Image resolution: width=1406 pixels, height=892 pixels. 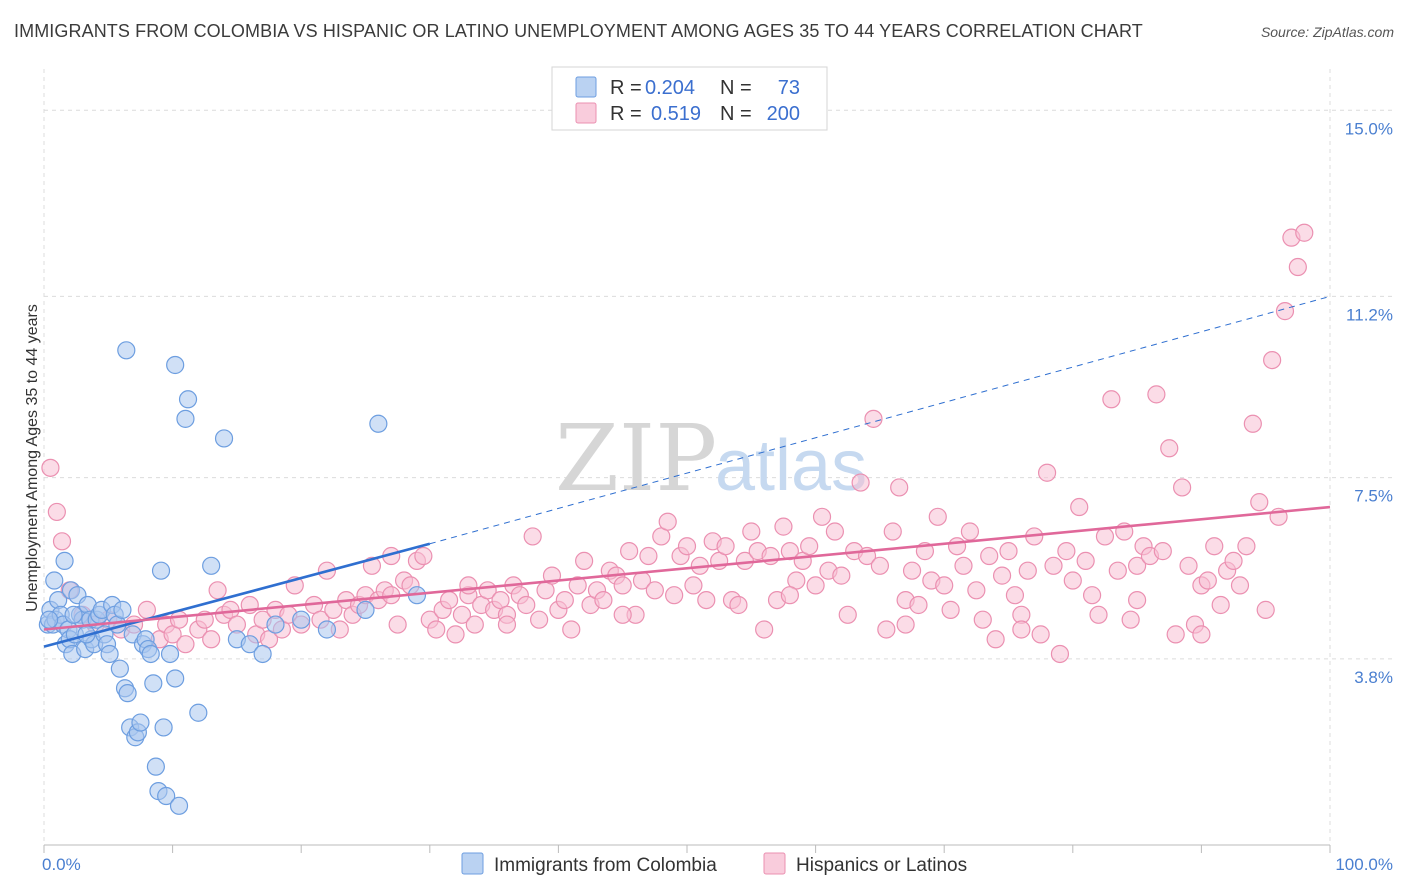 What do you see at coordinates (1373, 496) in the screenshot?
I see `y-tick-label: 7.5%` at bounding box center [1373, 496].